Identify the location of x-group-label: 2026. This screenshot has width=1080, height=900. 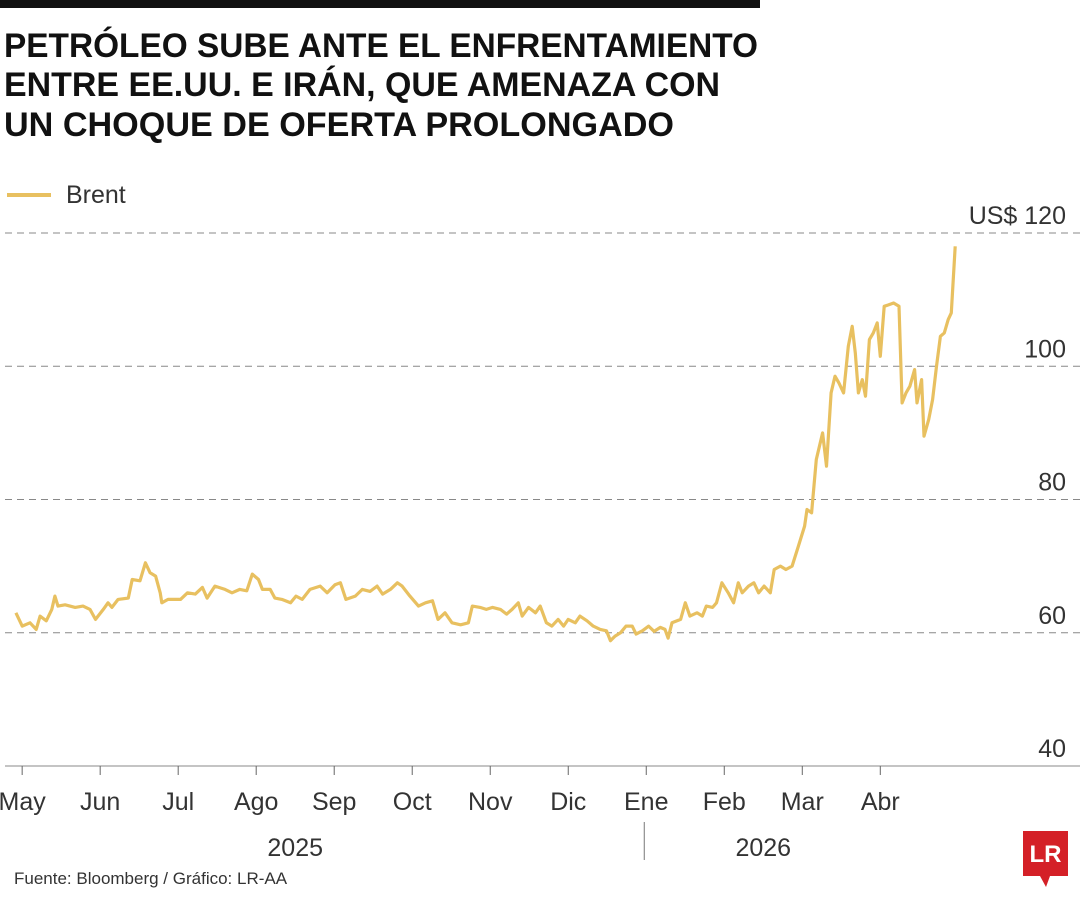
(763, 848).